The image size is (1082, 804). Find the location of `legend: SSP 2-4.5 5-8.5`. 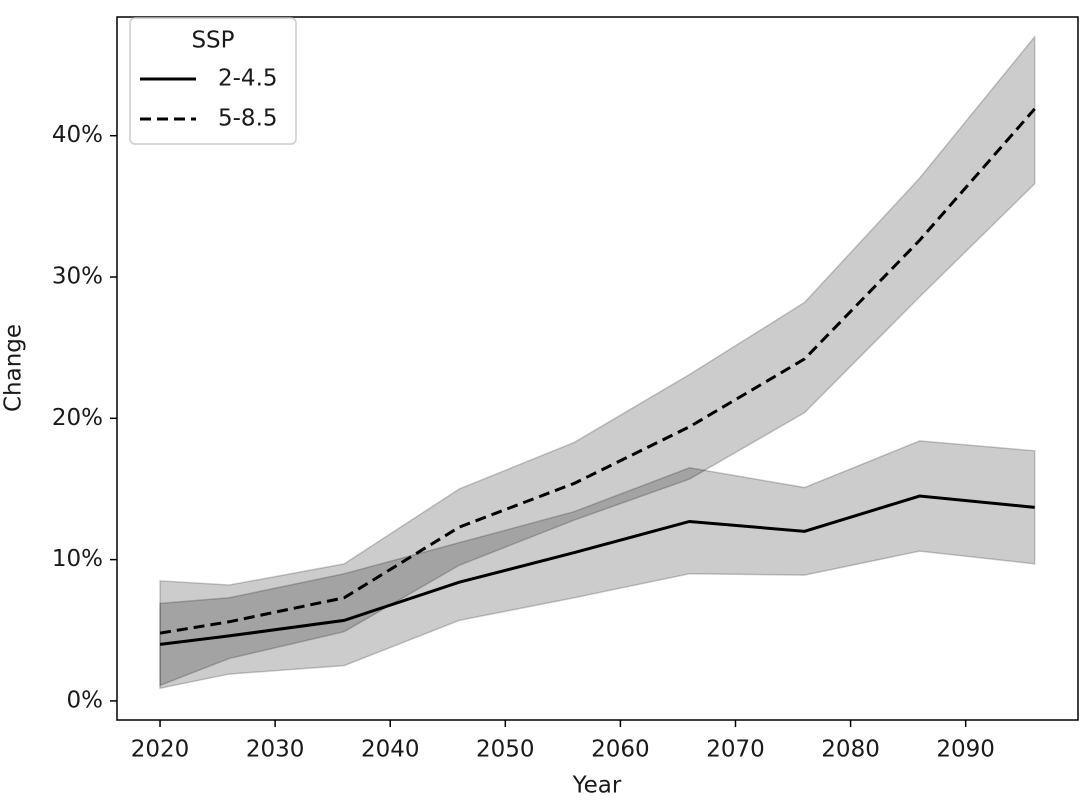

legend: SSP 2-4.5 5-8.5 is located at coordinates (213, 81).